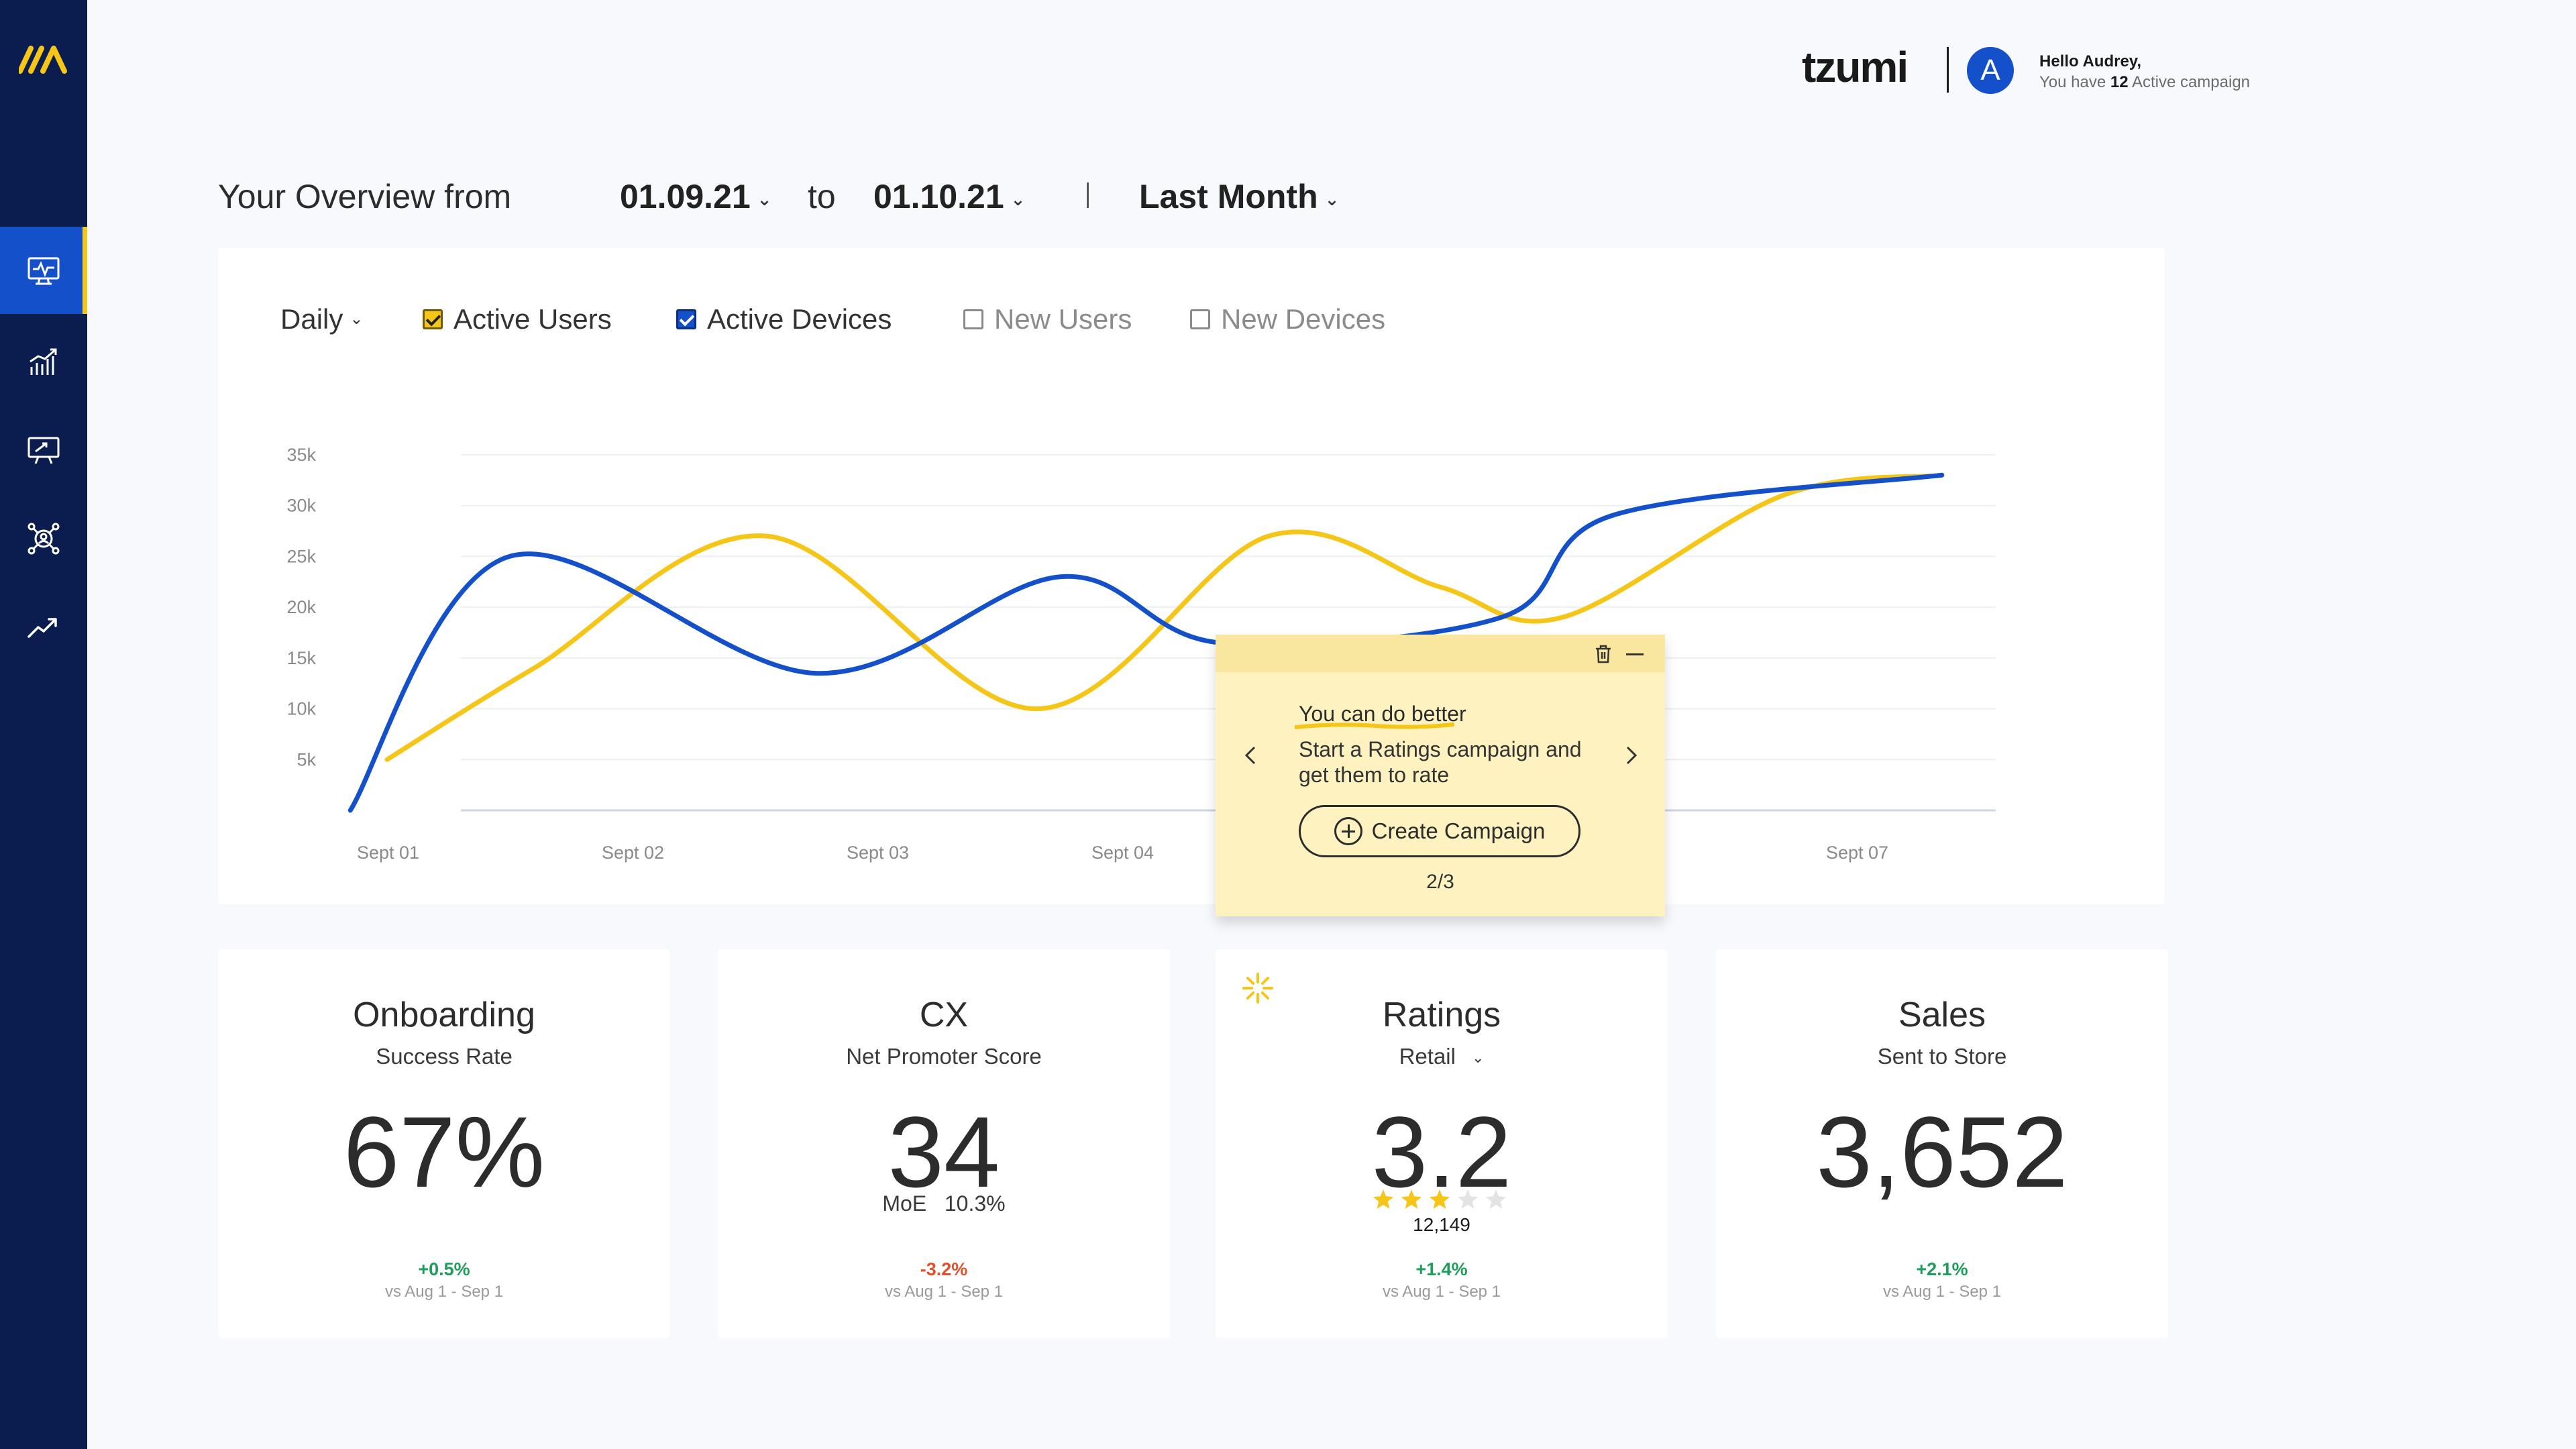 The image size is (2576, 1449). I want to click on period-value: Last Month, so click(1228, 196).